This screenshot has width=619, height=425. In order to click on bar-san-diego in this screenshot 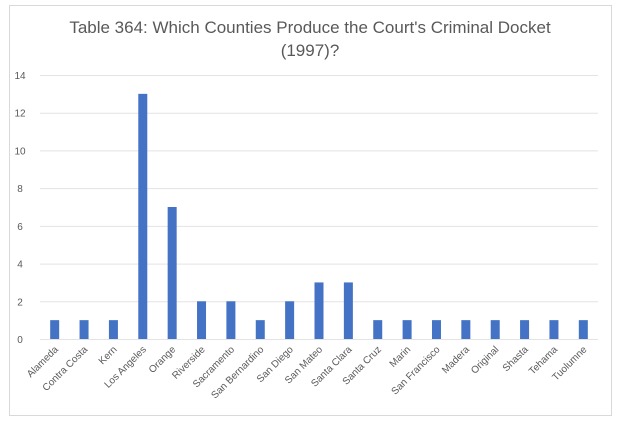, I will do `click(290, 320)`.